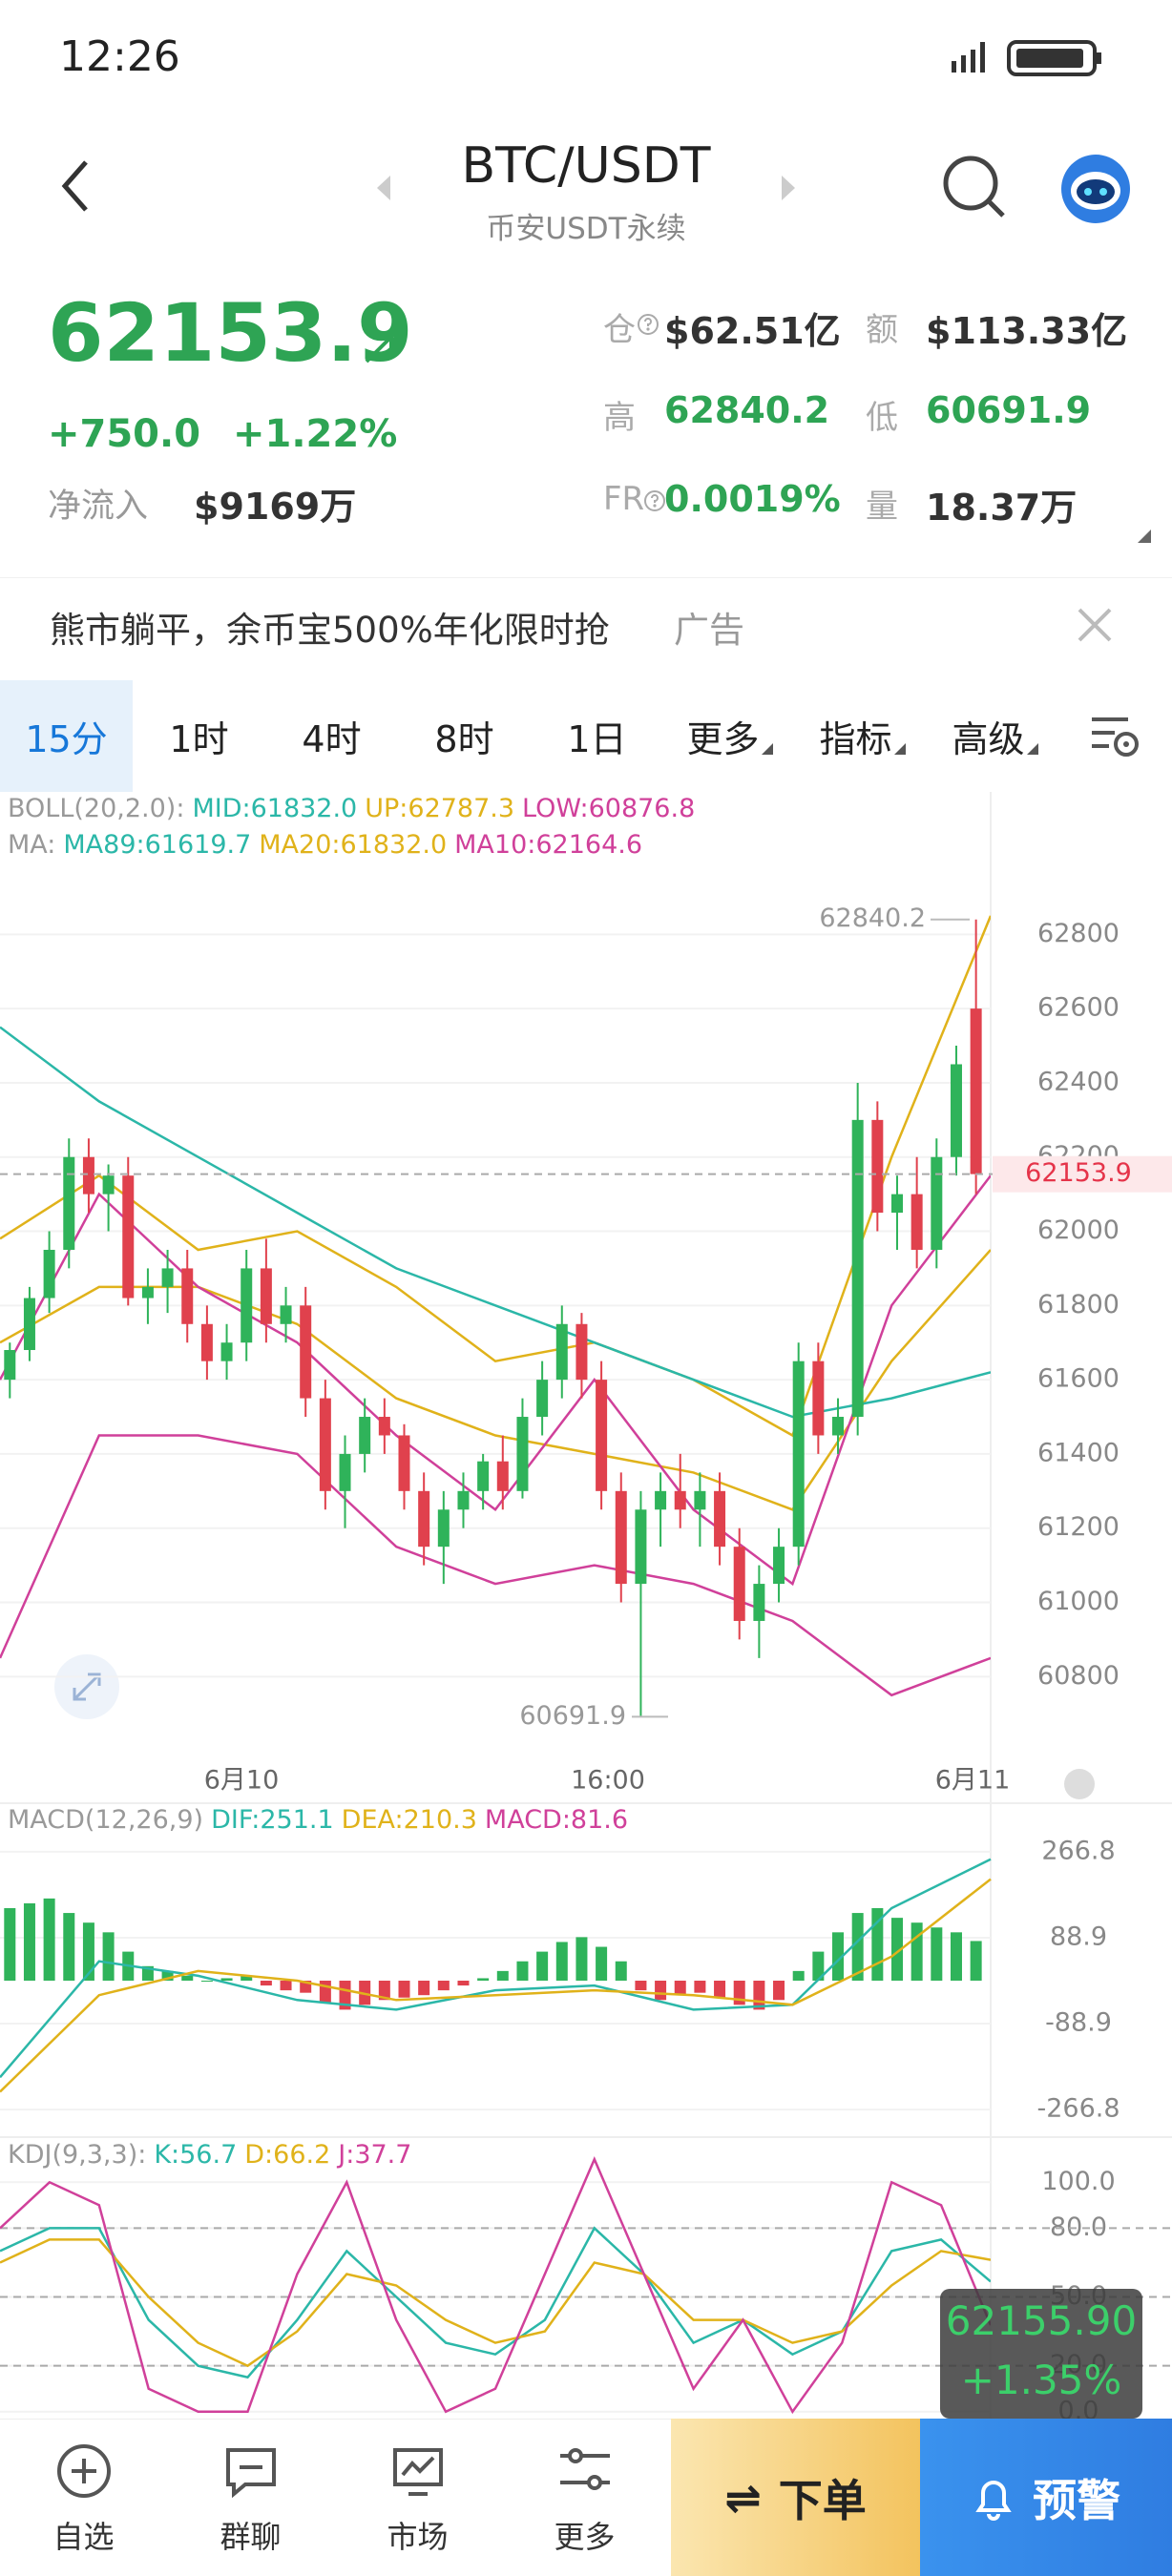 The image size is (1172, 2576). Describe the element at coordinates (417, 2497) in the screenshot. I see `nav-item: 市场` at that location.